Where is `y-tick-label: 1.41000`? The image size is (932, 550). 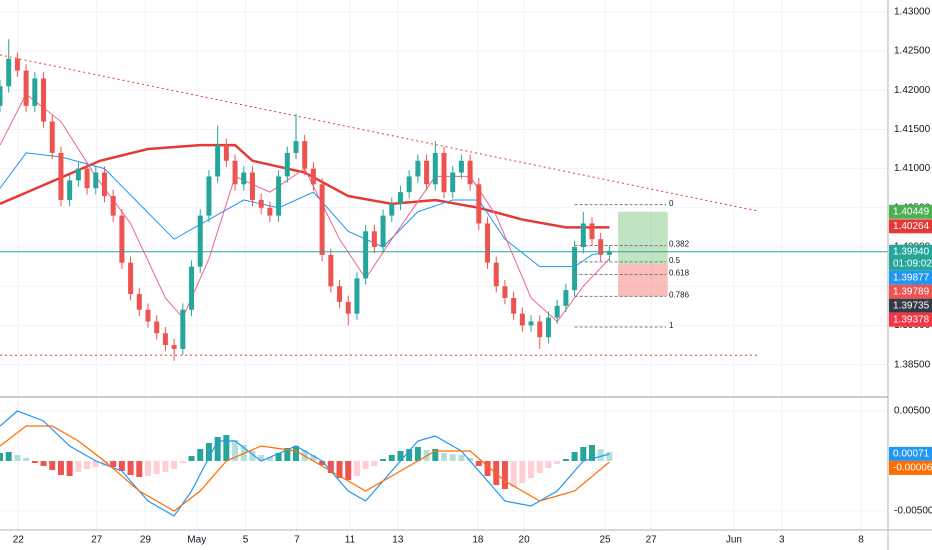
y-tick-label: 1.41000 is located at coordinates (912, 168).